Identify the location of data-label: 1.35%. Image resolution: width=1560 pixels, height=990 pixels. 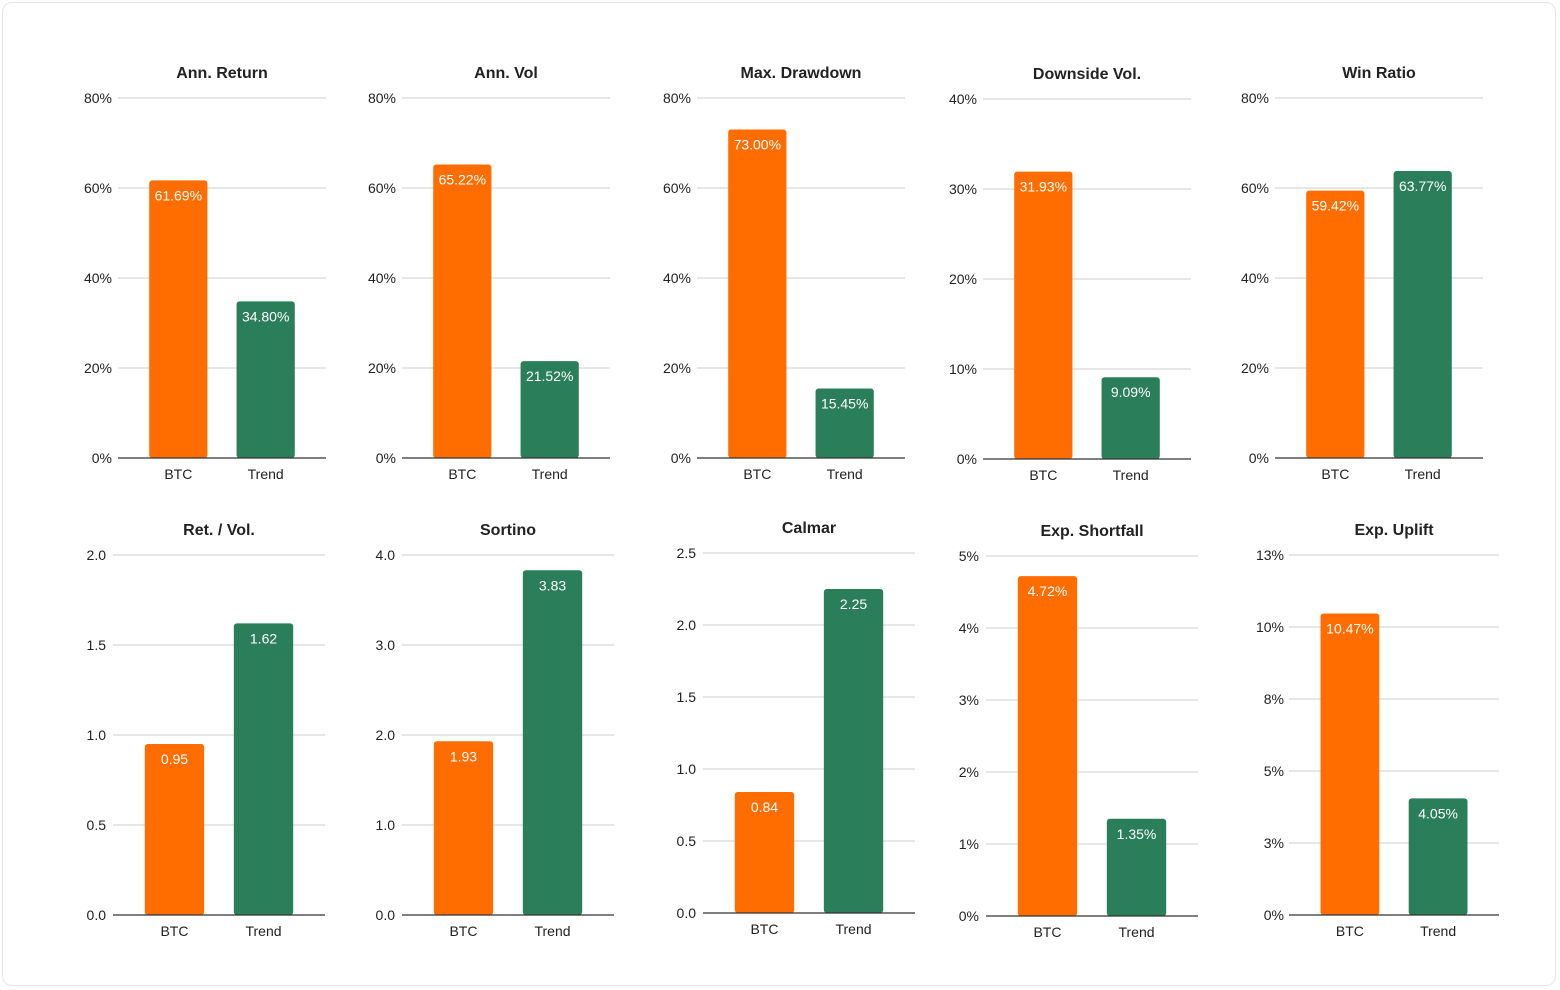
(1137, 834).